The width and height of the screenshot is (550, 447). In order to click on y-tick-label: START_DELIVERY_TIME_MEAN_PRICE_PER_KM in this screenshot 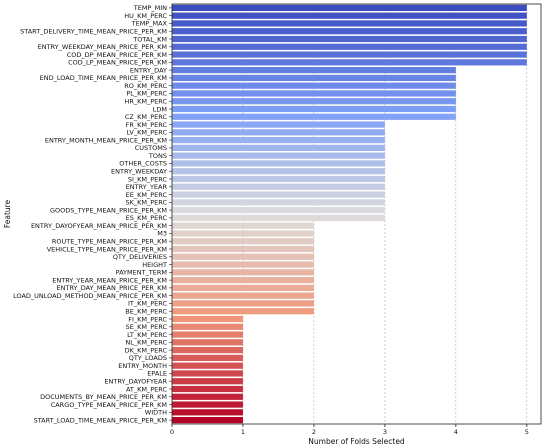, I will do `click(93, 32)`.